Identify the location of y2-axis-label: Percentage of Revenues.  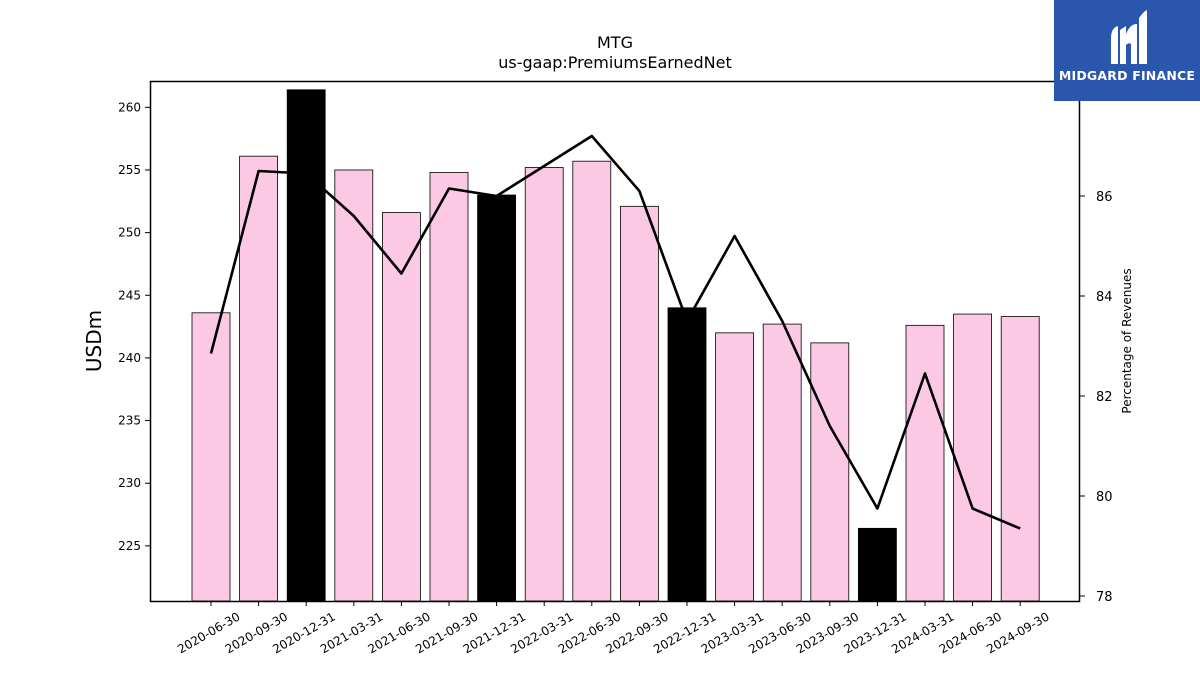
(1127, 340).